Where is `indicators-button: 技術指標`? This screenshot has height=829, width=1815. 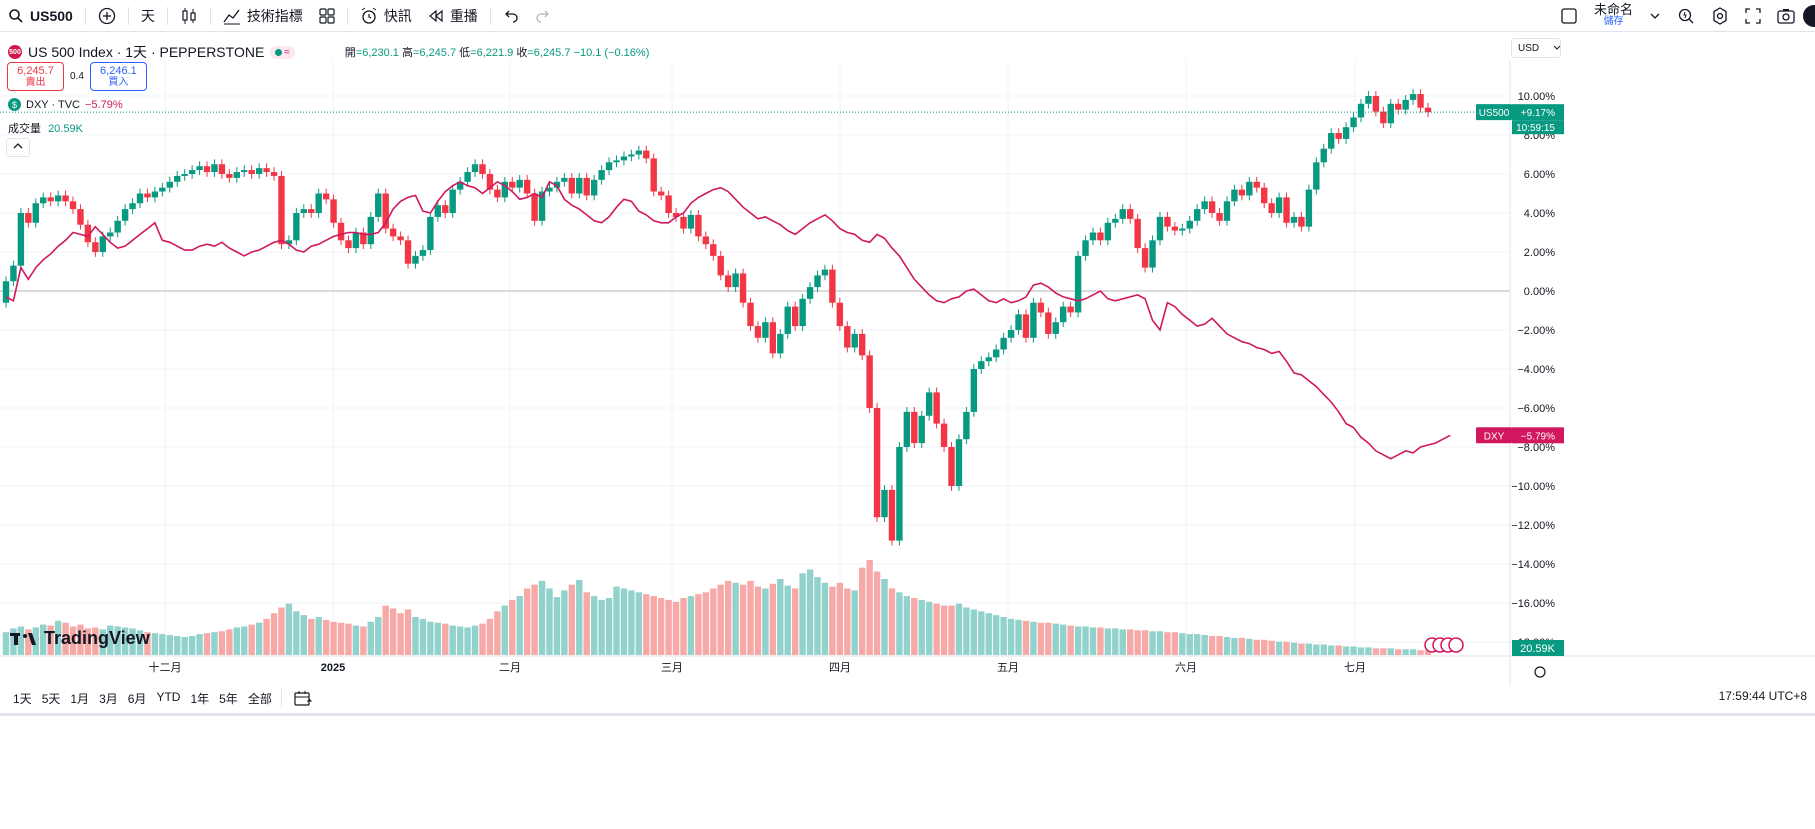 indicators-button: 技術指標 is located at coordinates (263, 16).